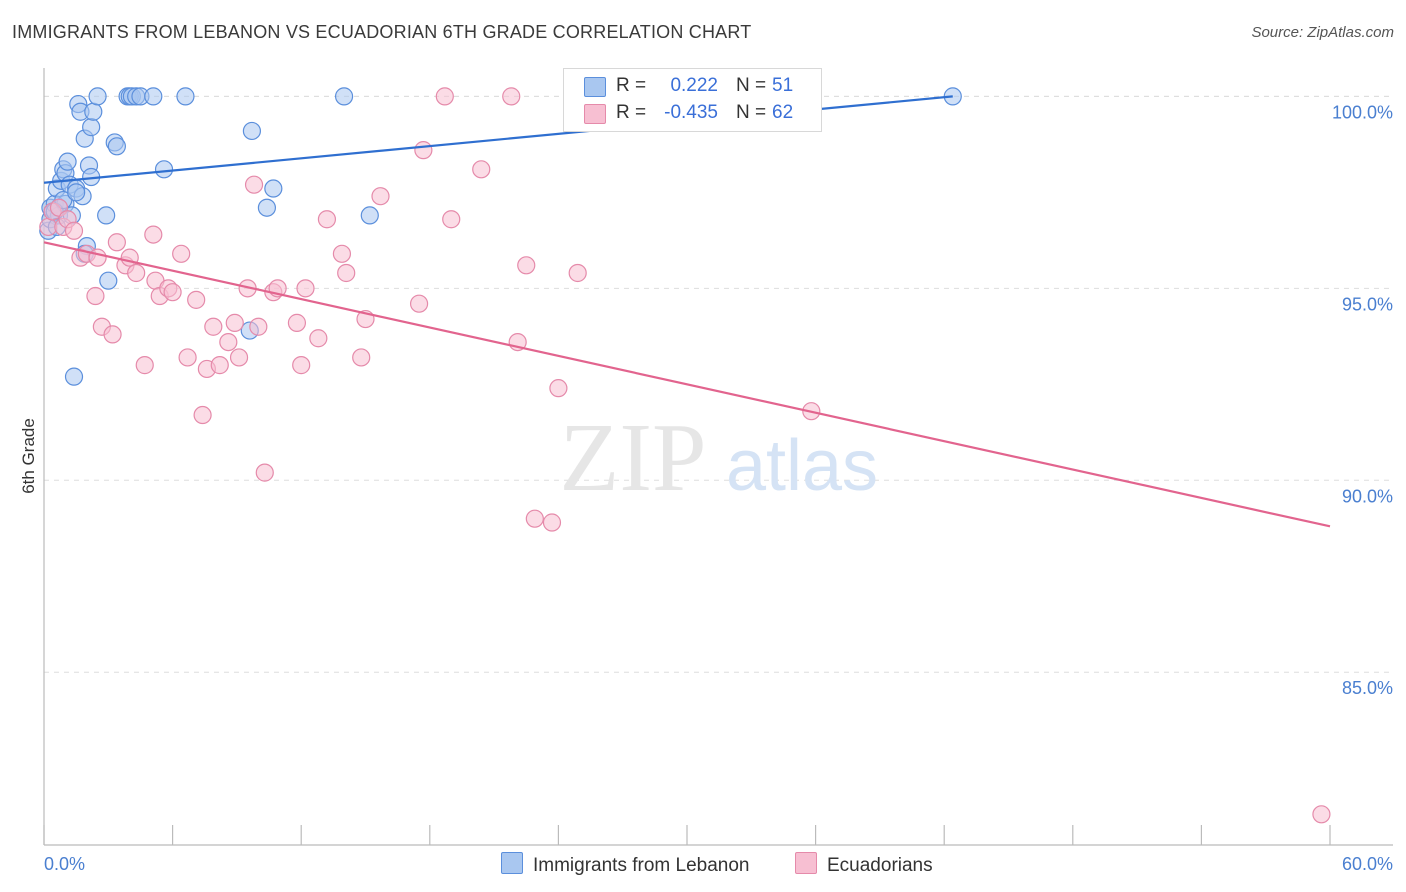 Image resolution: width=1406 pixels, height=892 pixels. What do you see at coordinates (595, 114) in the screenshot?
I see `legend-swatch-ecuadorians` at bounding box center [595, 114].